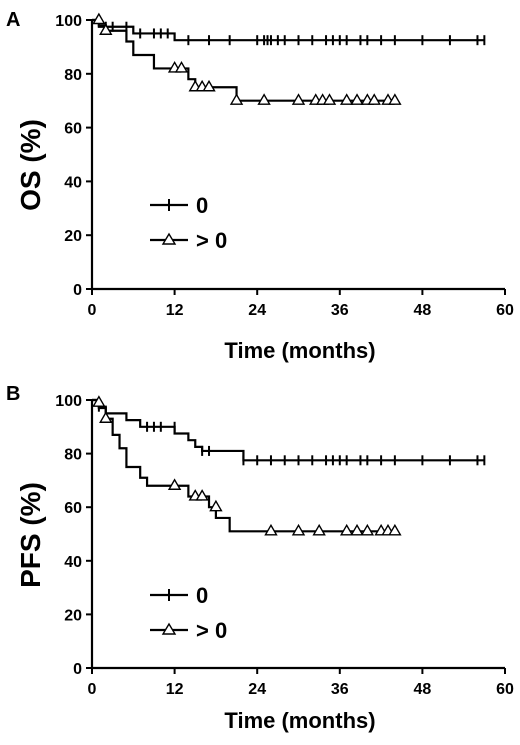  What do you see at coordinates (188, 223) in the screenshot?
I see `panel-a-legend: 0> 0` at bounding box center [188, 223].